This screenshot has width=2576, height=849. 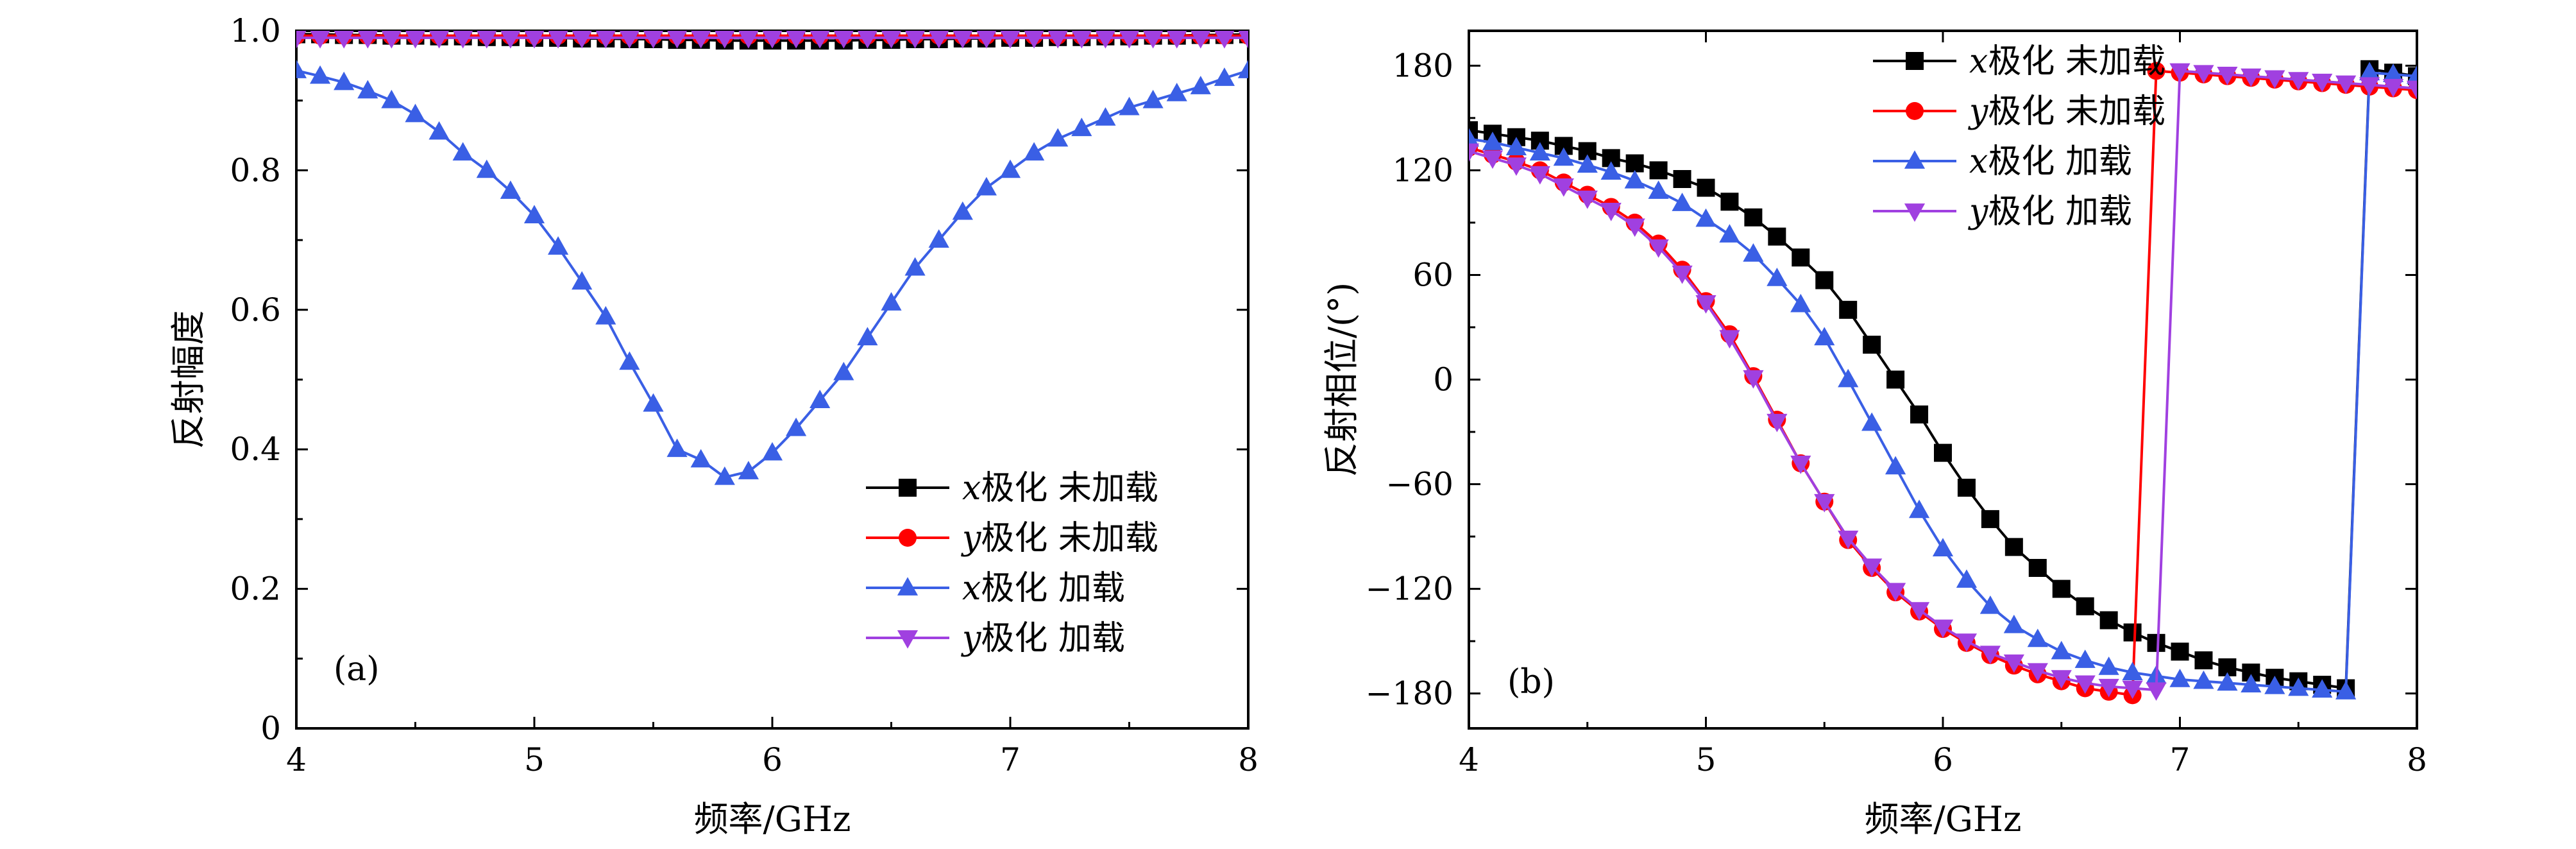 What do you see at coordinates (255, 30) in the screenshot?
I see `y-tick-label: 1.0` at bounding box center [255, 30].